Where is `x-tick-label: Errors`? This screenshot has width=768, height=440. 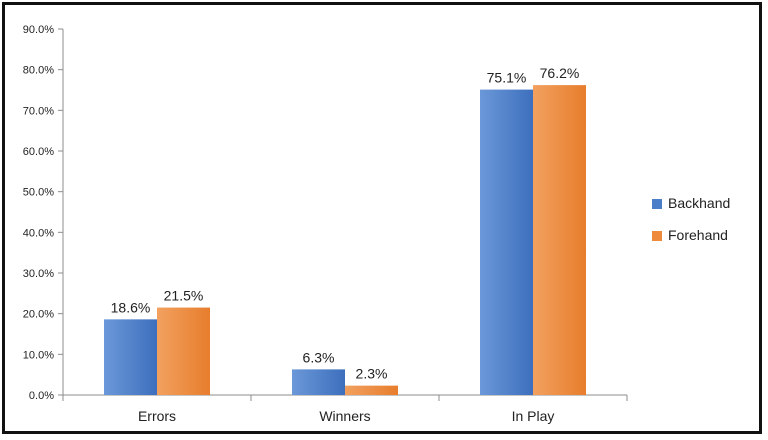 x-tick-label: Errors is located at coordinates (157, 416).